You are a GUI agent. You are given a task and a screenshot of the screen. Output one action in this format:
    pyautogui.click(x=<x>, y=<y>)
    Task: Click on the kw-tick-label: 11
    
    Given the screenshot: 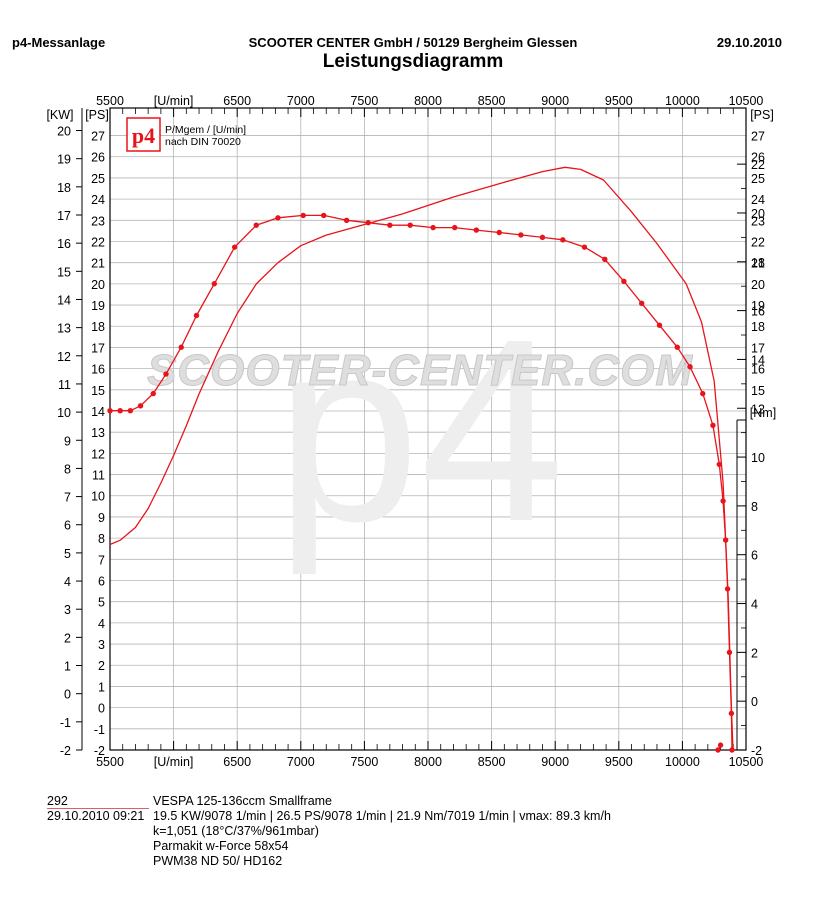 What is the action you would take?
    pyautogui.click(x=64, y=385)
    